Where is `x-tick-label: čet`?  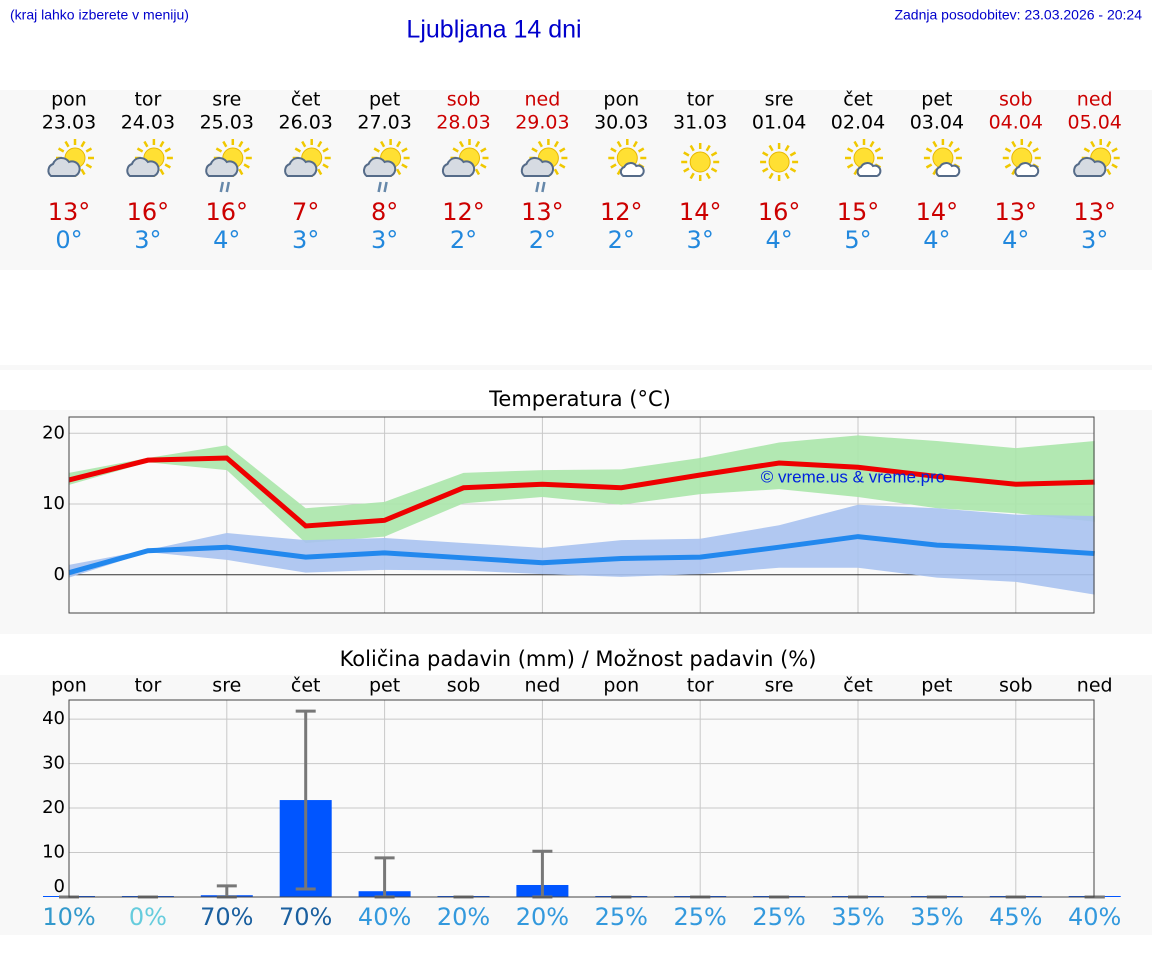
x-tick-label: čet is located at coordinates (306, 686).